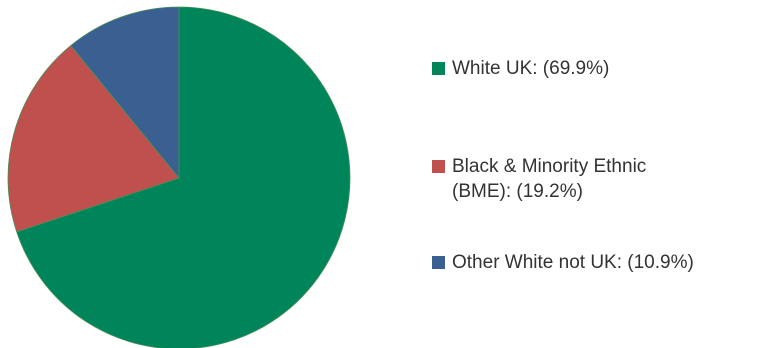  Describe the element at coordinates (125, 93) in the screenshot. I see `pie-slice-other-white` at that location.